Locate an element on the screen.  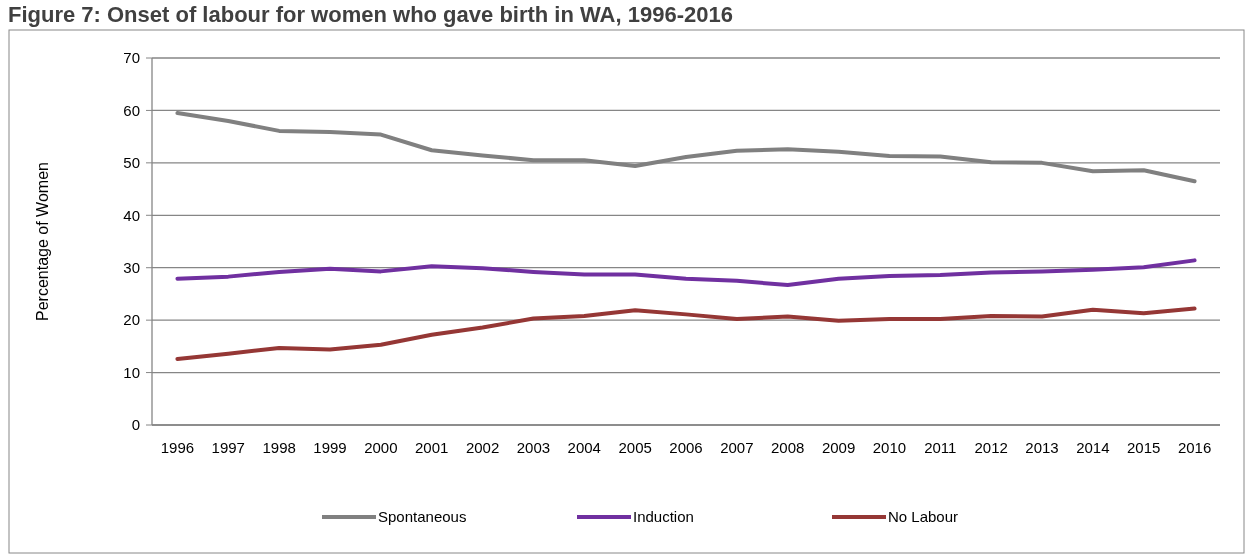
x-tick-label: 1998 is located at coordinates (279, 447).